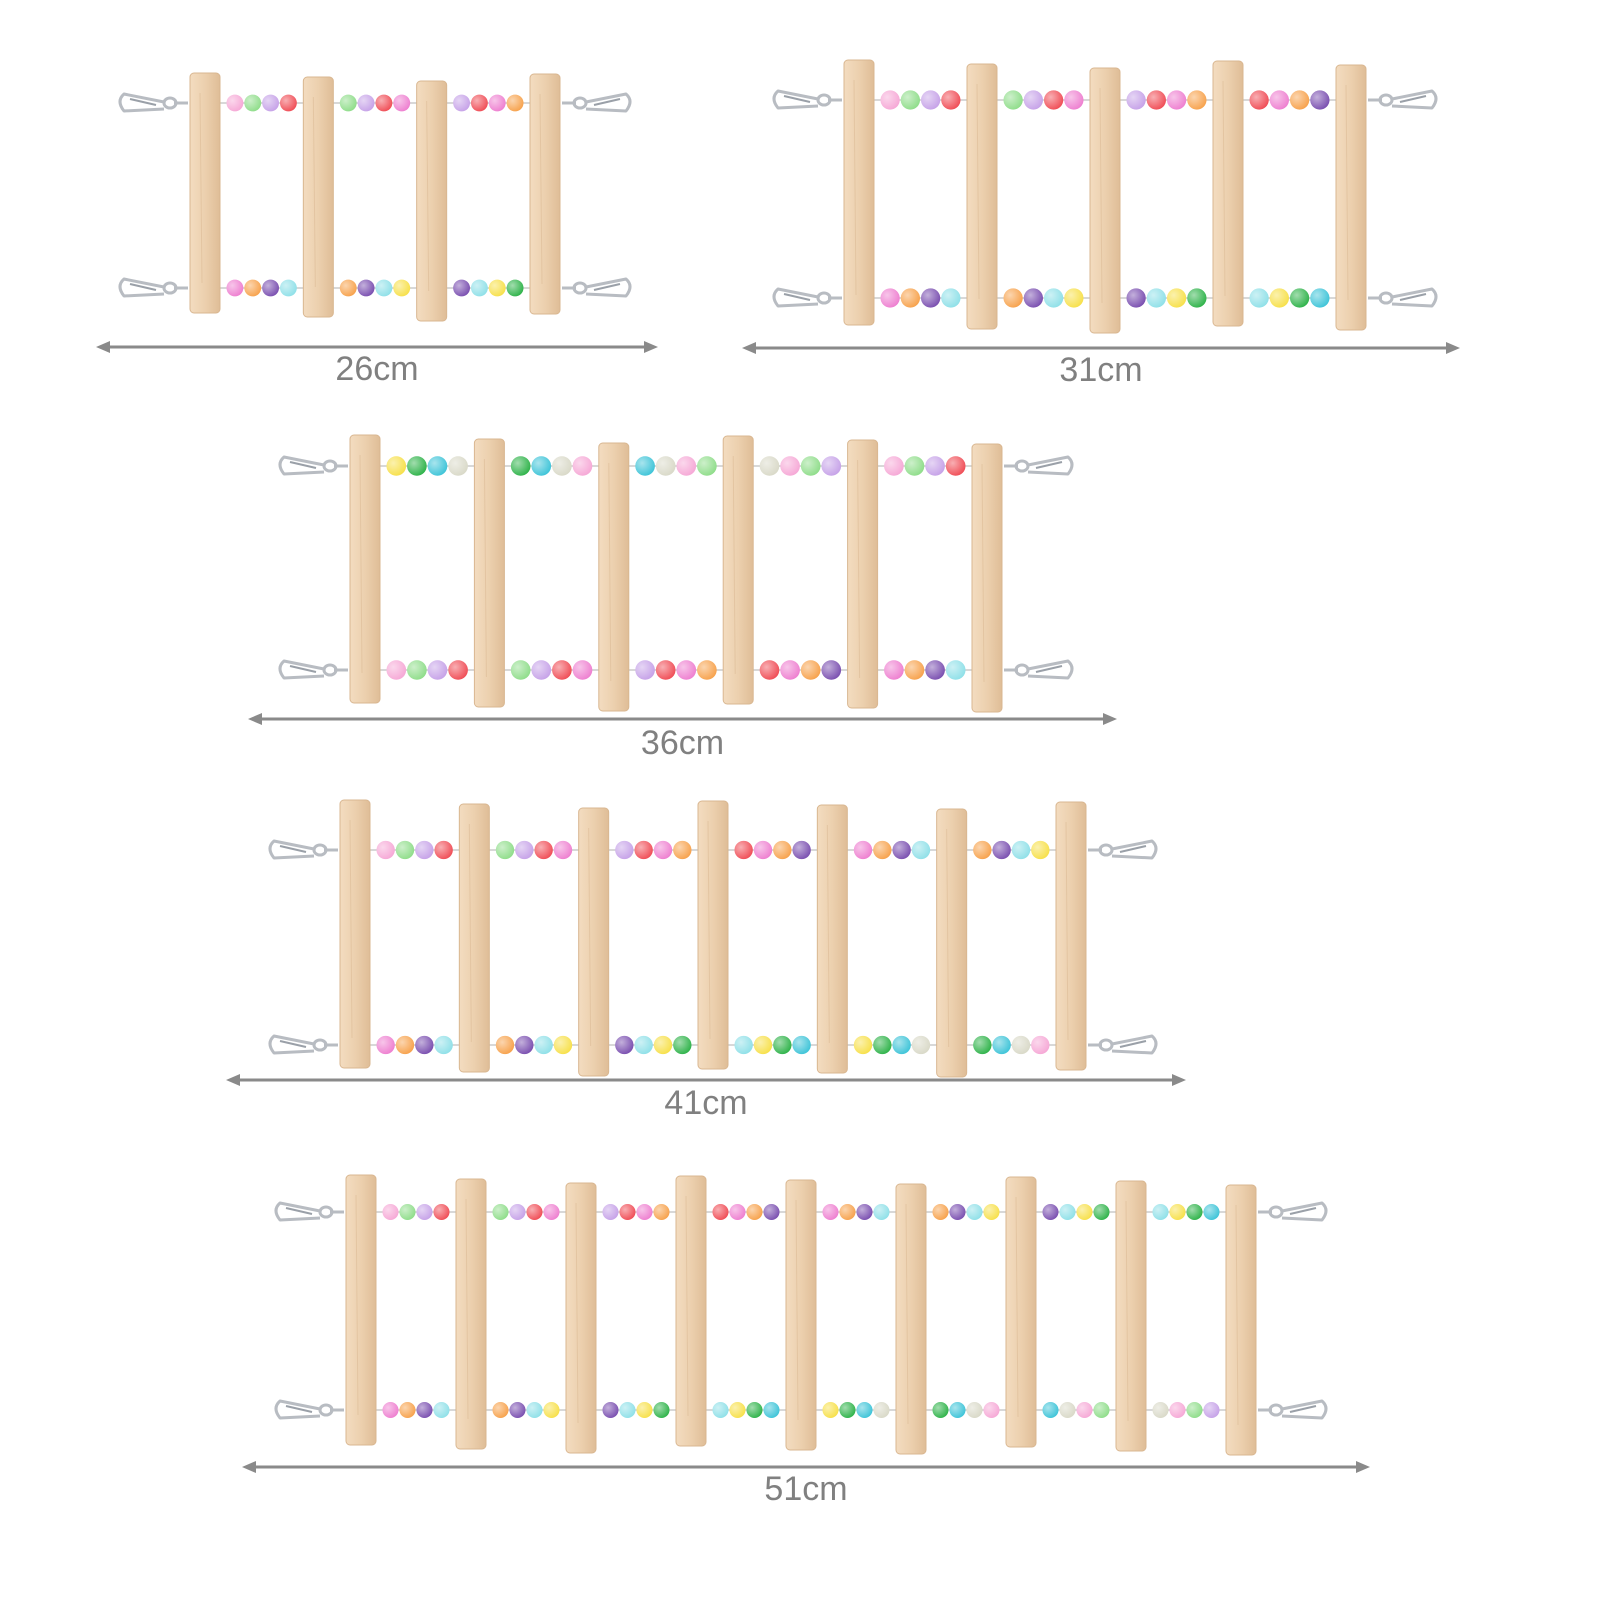 The width and height of the screenshot is (1600, 1600). I want to click on ladder-41cm, so click(706, 942).